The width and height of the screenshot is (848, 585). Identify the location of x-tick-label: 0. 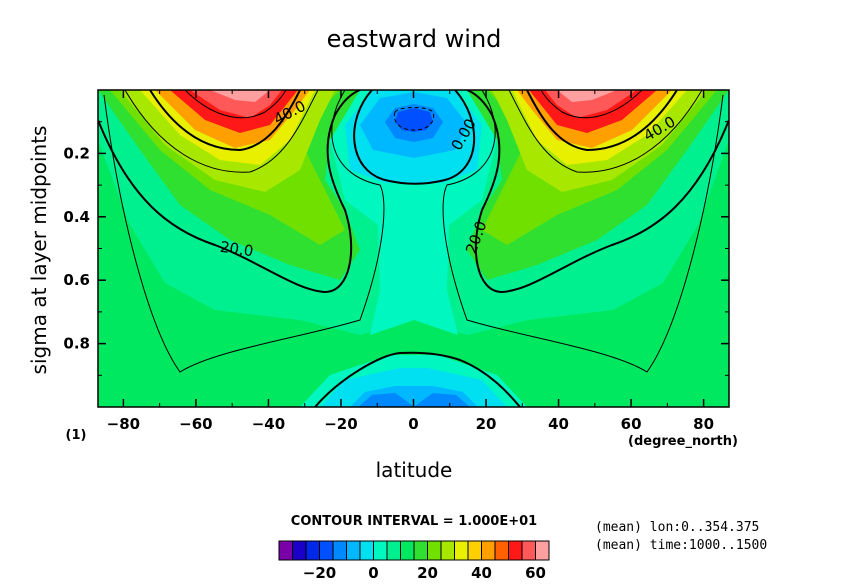
(413, 424).